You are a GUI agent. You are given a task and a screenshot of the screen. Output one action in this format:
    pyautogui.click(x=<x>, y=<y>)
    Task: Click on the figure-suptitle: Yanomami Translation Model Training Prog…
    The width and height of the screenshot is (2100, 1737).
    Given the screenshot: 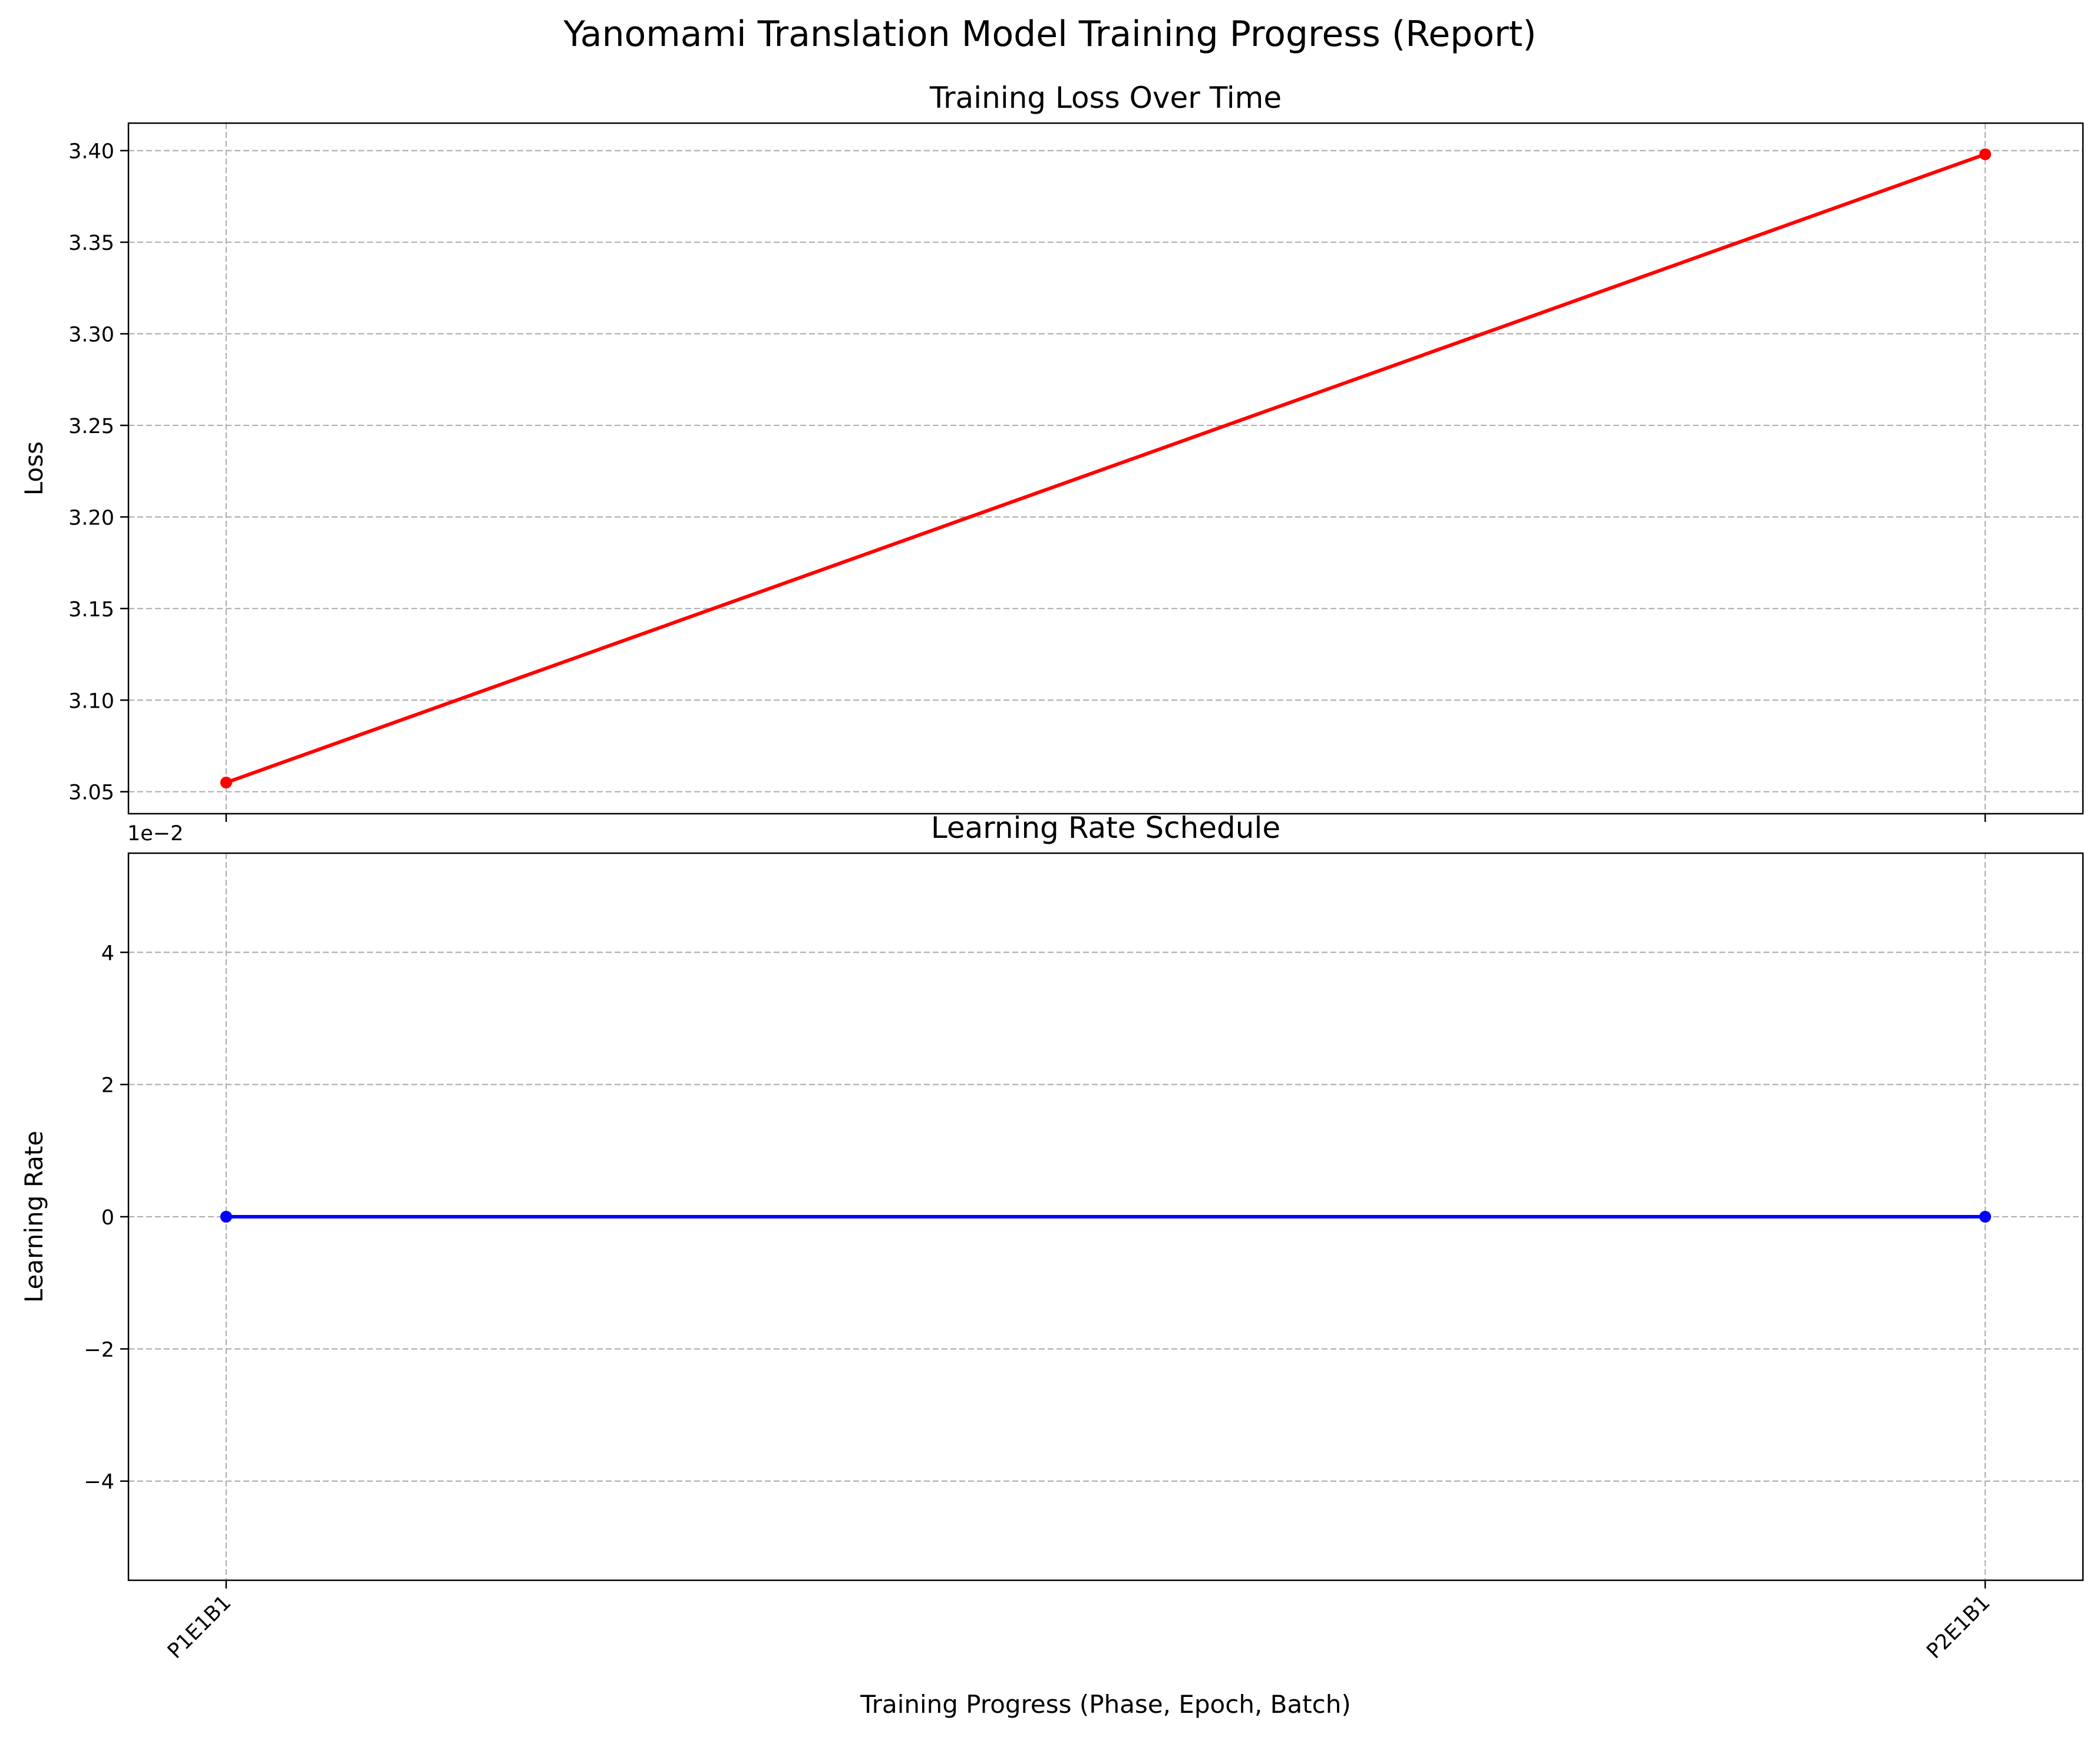 What is the action you would take?
    pyautogui.click(x=1049, y=34)
    